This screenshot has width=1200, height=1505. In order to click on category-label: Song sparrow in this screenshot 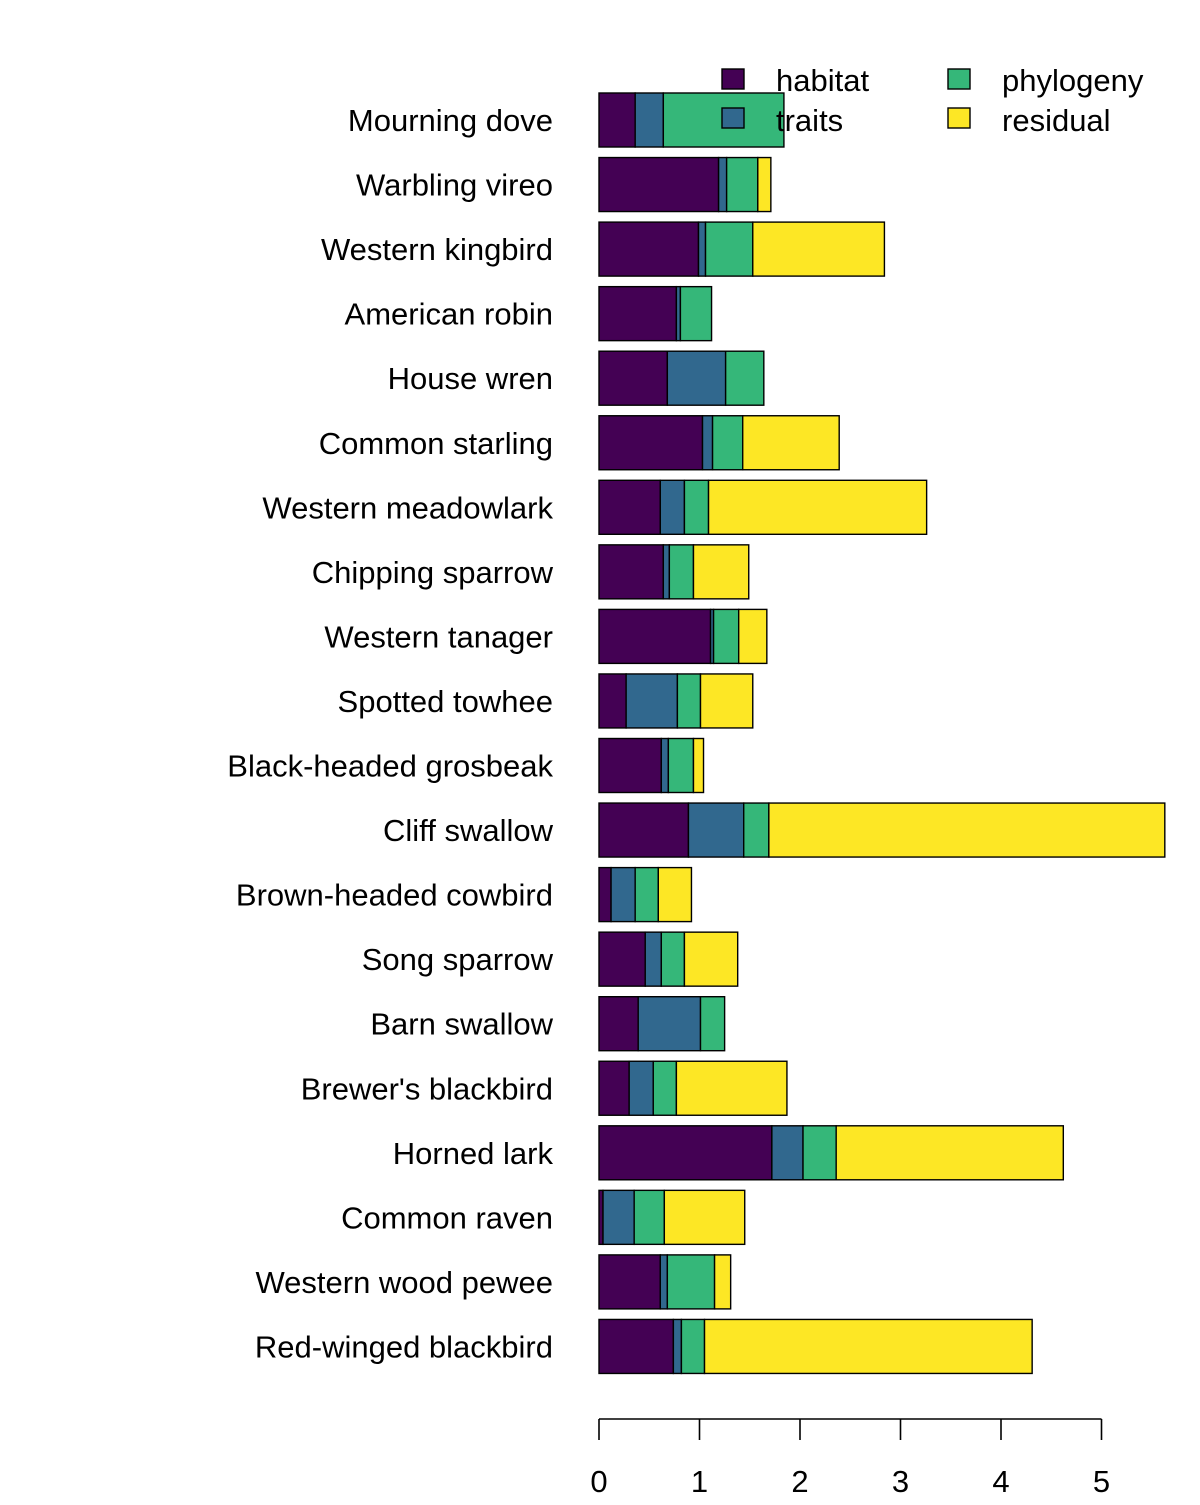, I will do `click(458, 959)`.